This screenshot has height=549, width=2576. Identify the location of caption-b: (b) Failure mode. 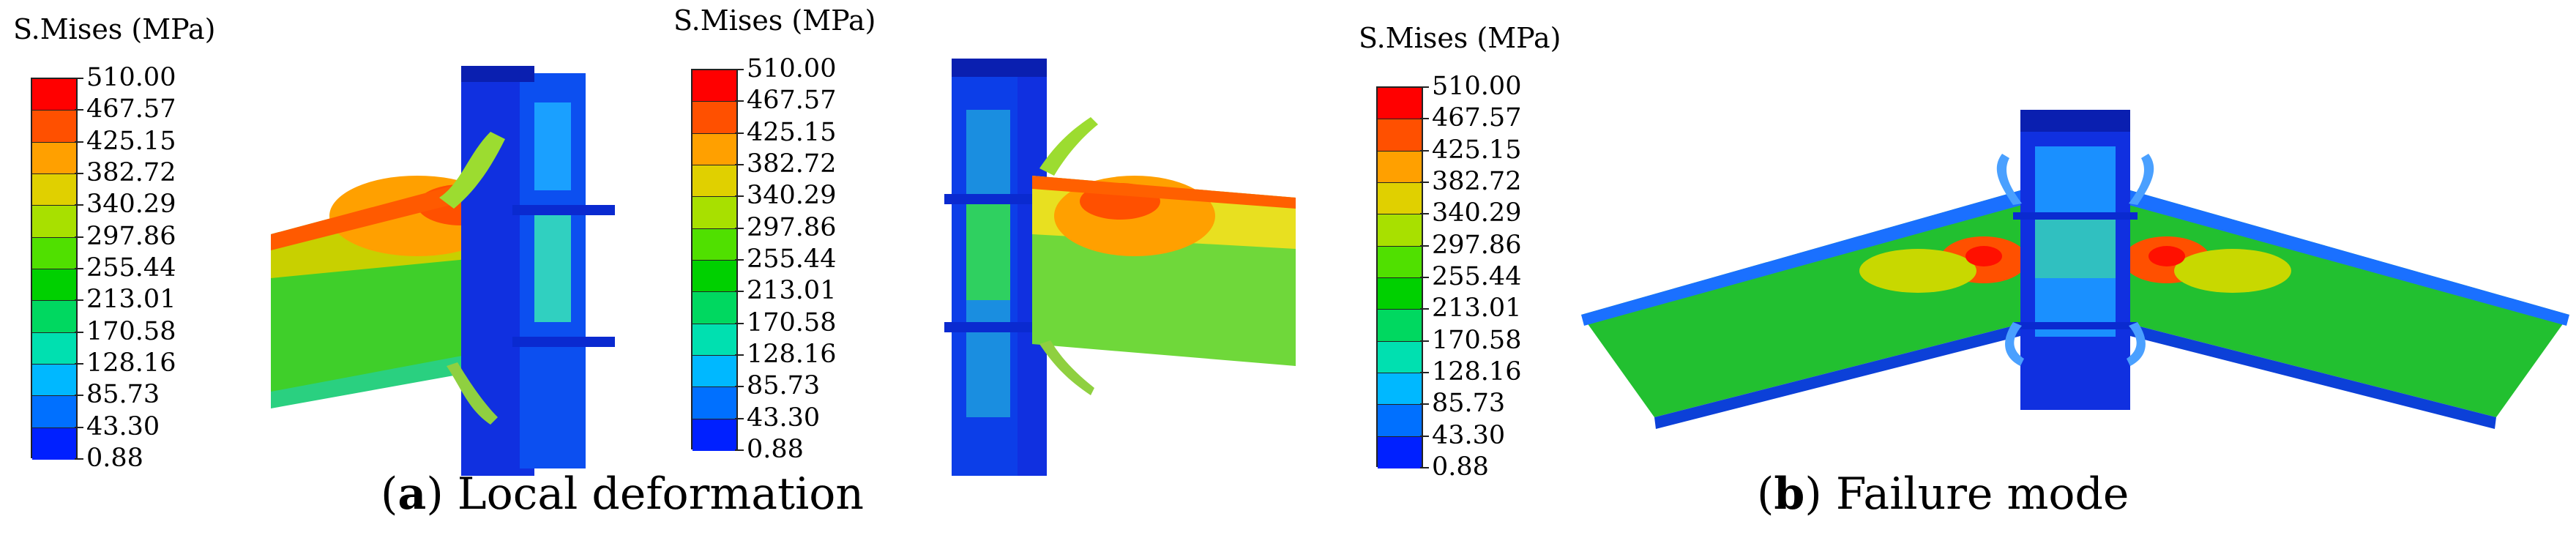
(1943, 494).